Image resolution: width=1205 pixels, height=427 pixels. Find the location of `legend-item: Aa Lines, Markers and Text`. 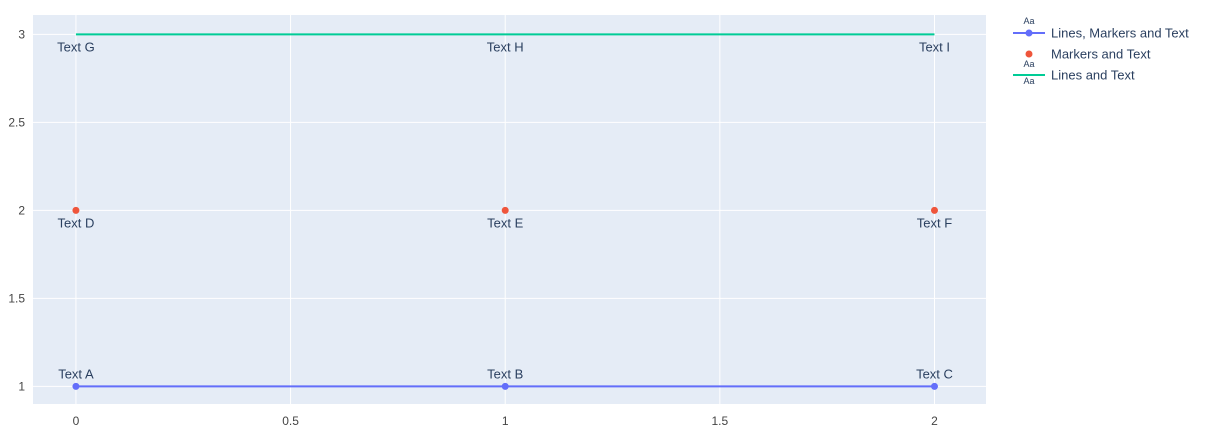

legend-item: Aa Lines, Markers and Text is located at coordinates (1101, 28).